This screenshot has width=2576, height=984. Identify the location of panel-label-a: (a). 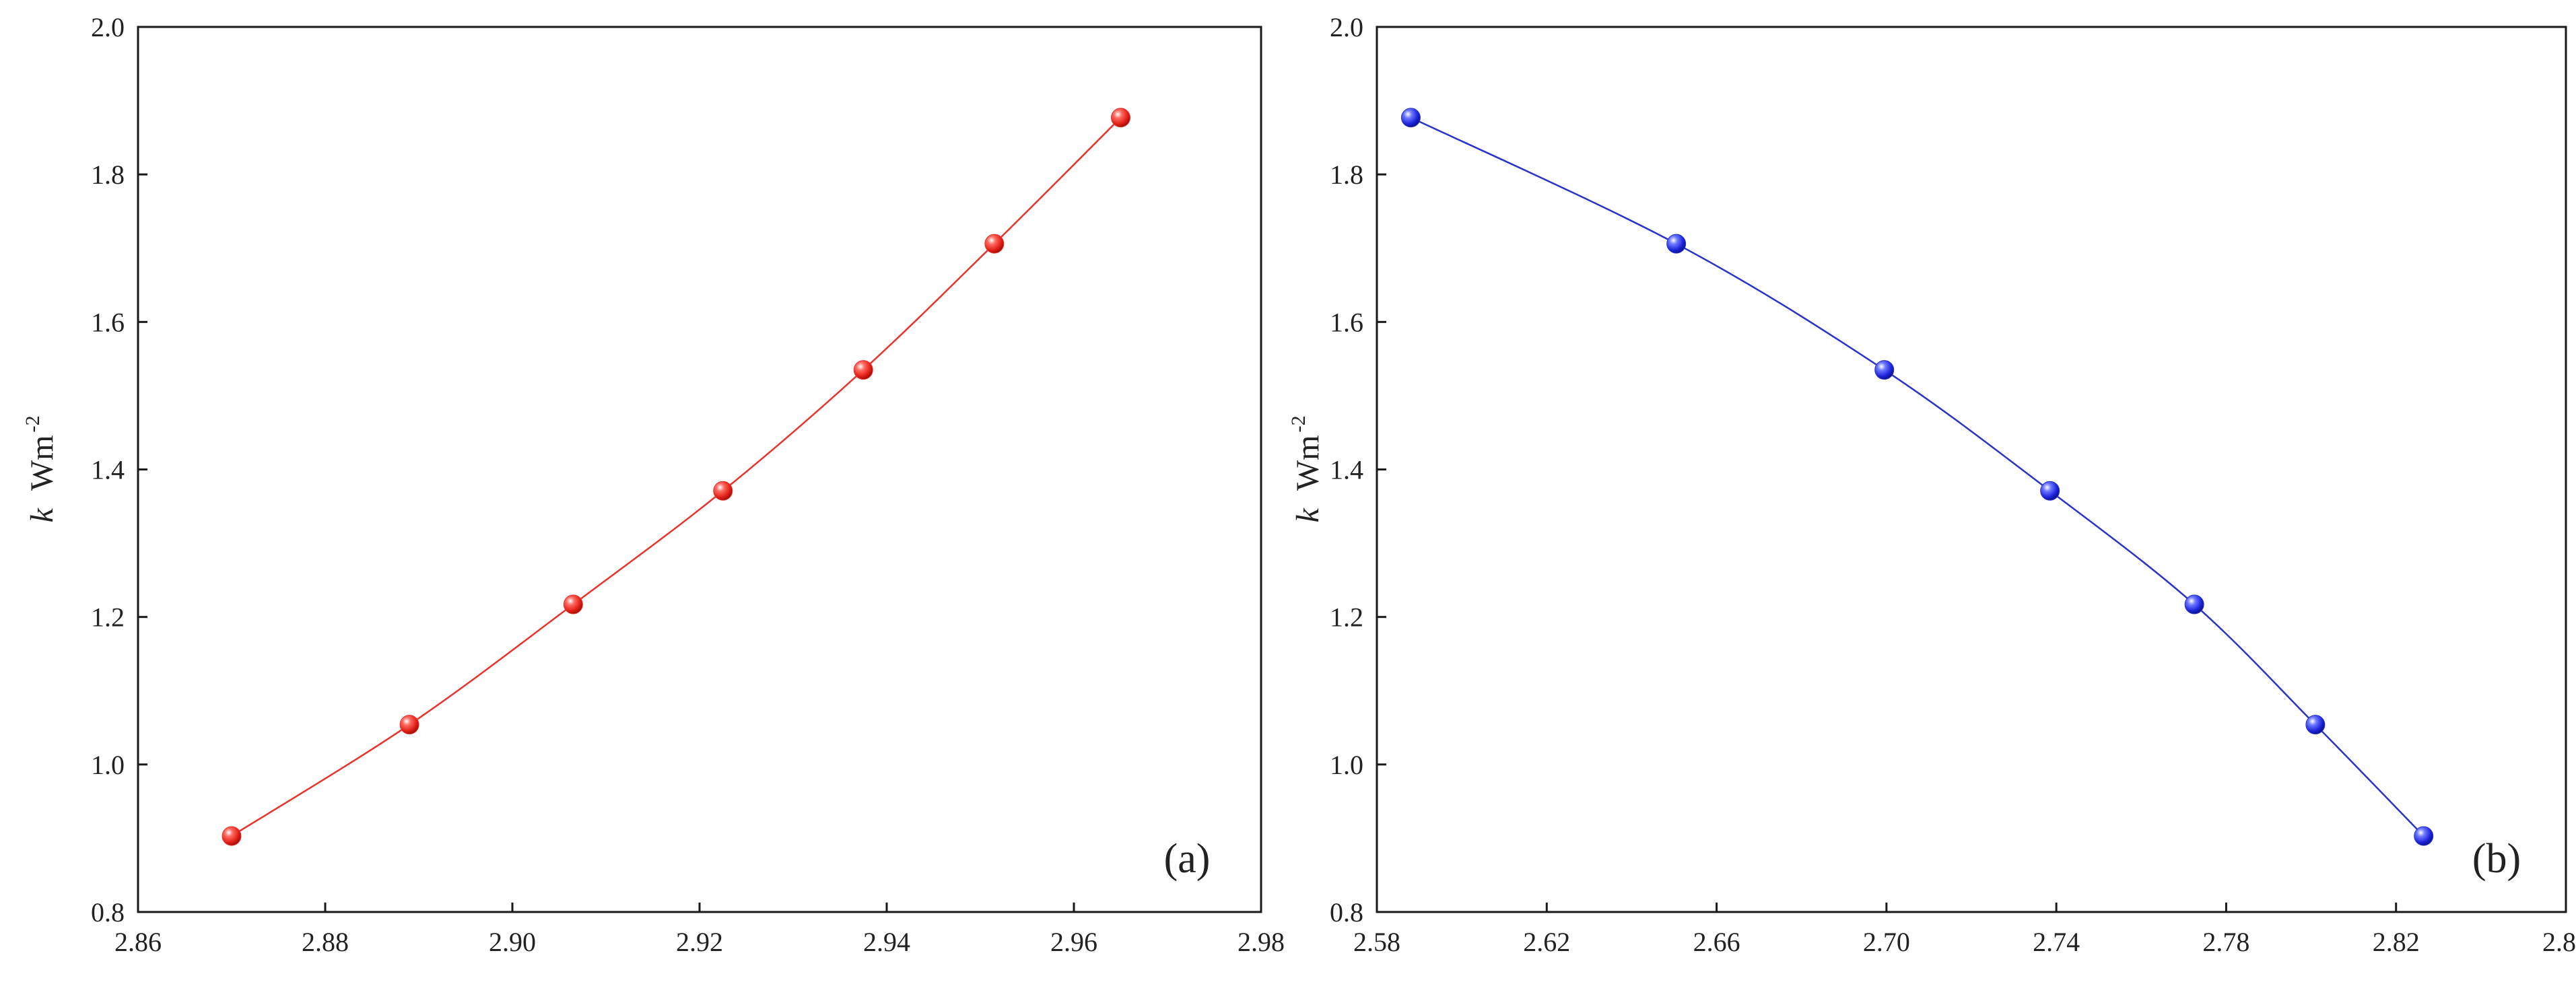
(1187, 859).